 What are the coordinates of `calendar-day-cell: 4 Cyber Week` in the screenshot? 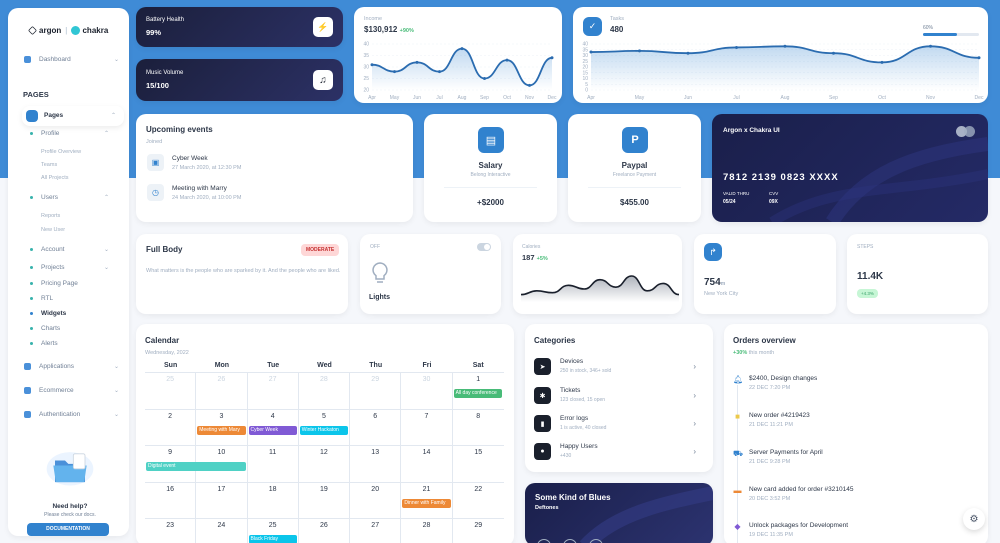 It's located at (273, 427).